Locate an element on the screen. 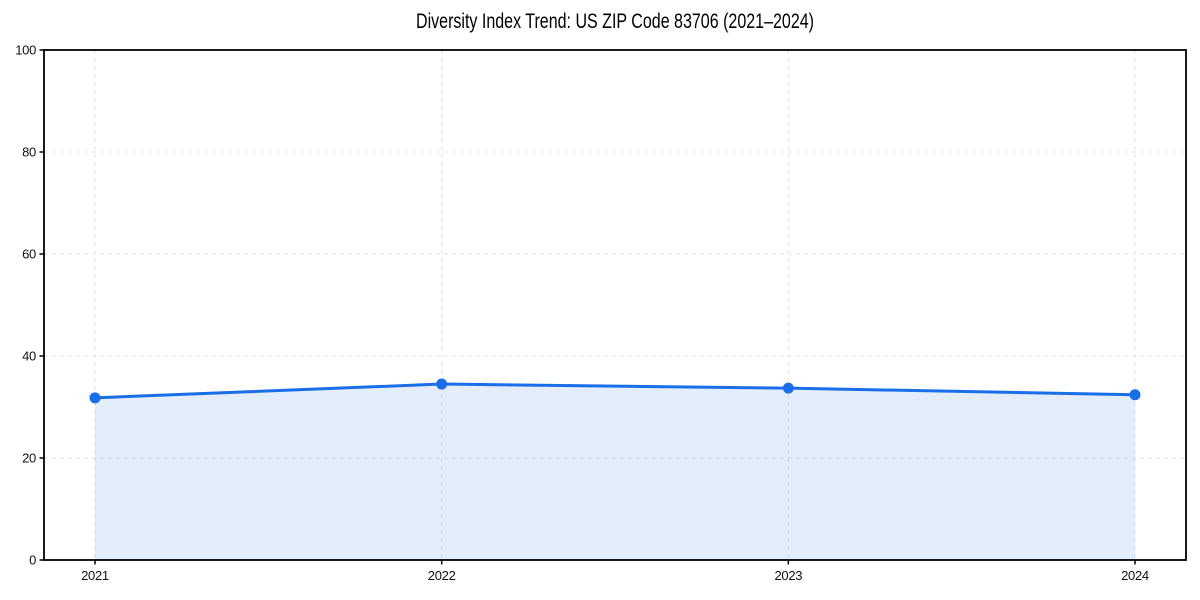  y-axis-tick-label: 40 is located at coordinates (29, 356).